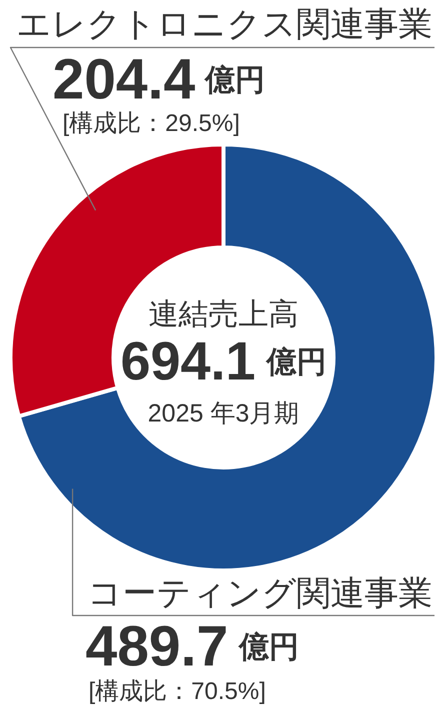  What do you see at coordinates (223, 314) in the screenshot?
I see `text: 連結売上高` at bounding box center [223, 314].